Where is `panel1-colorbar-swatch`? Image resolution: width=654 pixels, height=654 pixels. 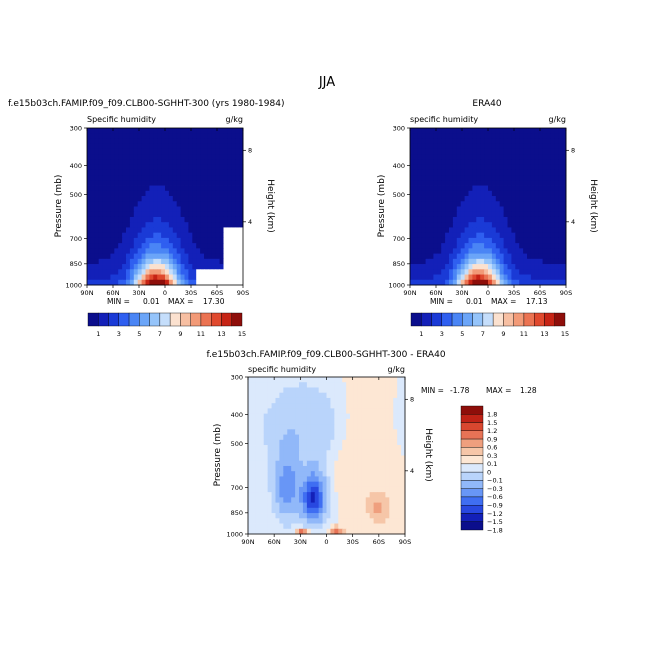 panel1-colorbar-swatch is located at coordinates (134, 319).